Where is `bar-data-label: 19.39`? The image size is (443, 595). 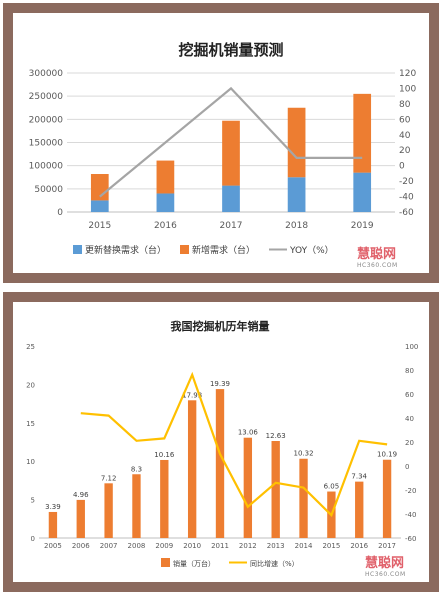 bar-data-label: 19.39 is located at coordinates (220, 384).